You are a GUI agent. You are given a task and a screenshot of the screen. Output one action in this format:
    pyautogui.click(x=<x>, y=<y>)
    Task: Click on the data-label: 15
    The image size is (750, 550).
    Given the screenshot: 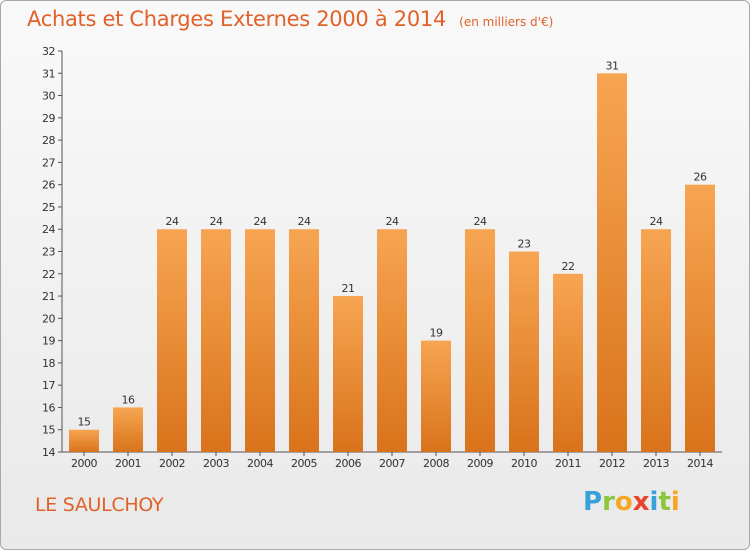 What is the action you would take?
    pyautogui.click(x=84, y=422)
    